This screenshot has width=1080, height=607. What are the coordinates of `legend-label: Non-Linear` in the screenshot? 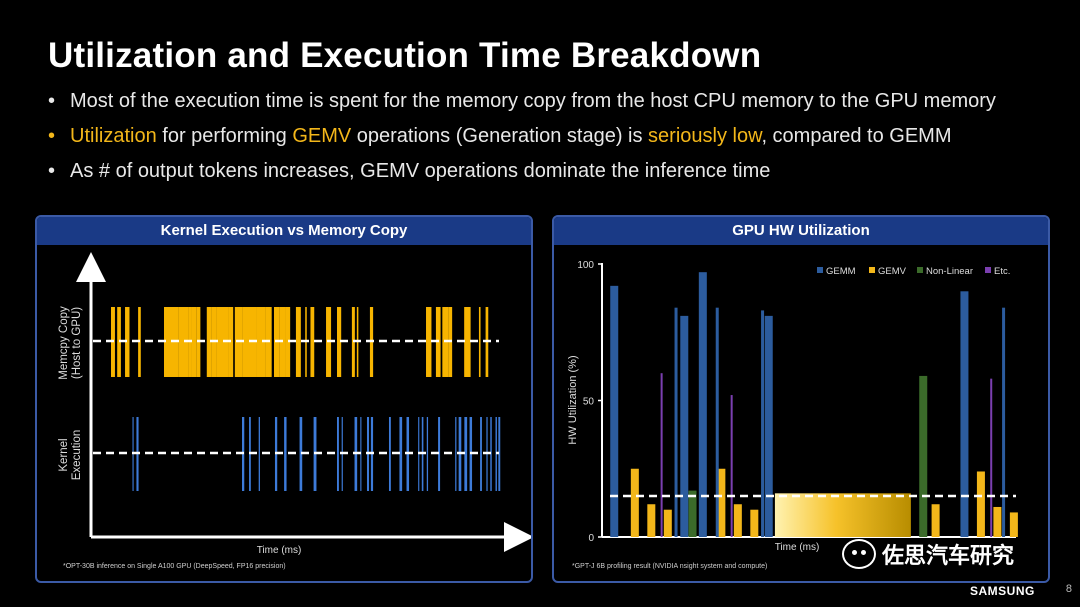 It's located at (949, 271).